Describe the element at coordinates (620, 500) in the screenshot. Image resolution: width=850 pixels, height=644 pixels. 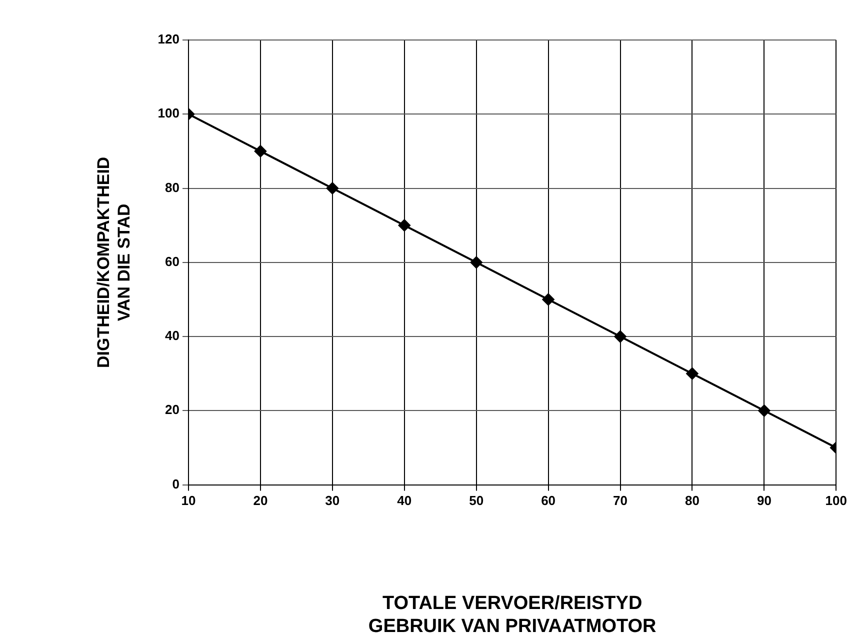
I see `x-tick-label: 70` at that location.